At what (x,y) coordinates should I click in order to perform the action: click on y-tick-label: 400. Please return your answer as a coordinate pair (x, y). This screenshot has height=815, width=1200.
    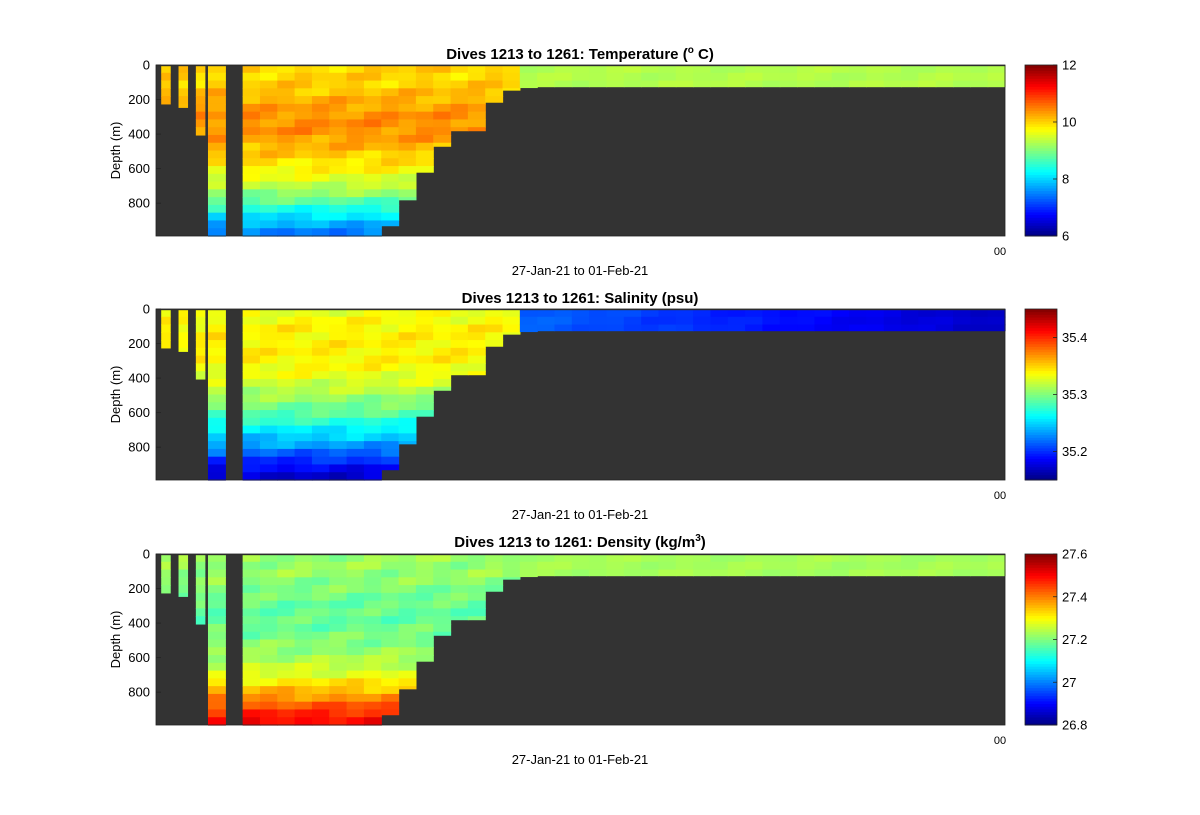
    Looking at the image, I should click on (139, 134).